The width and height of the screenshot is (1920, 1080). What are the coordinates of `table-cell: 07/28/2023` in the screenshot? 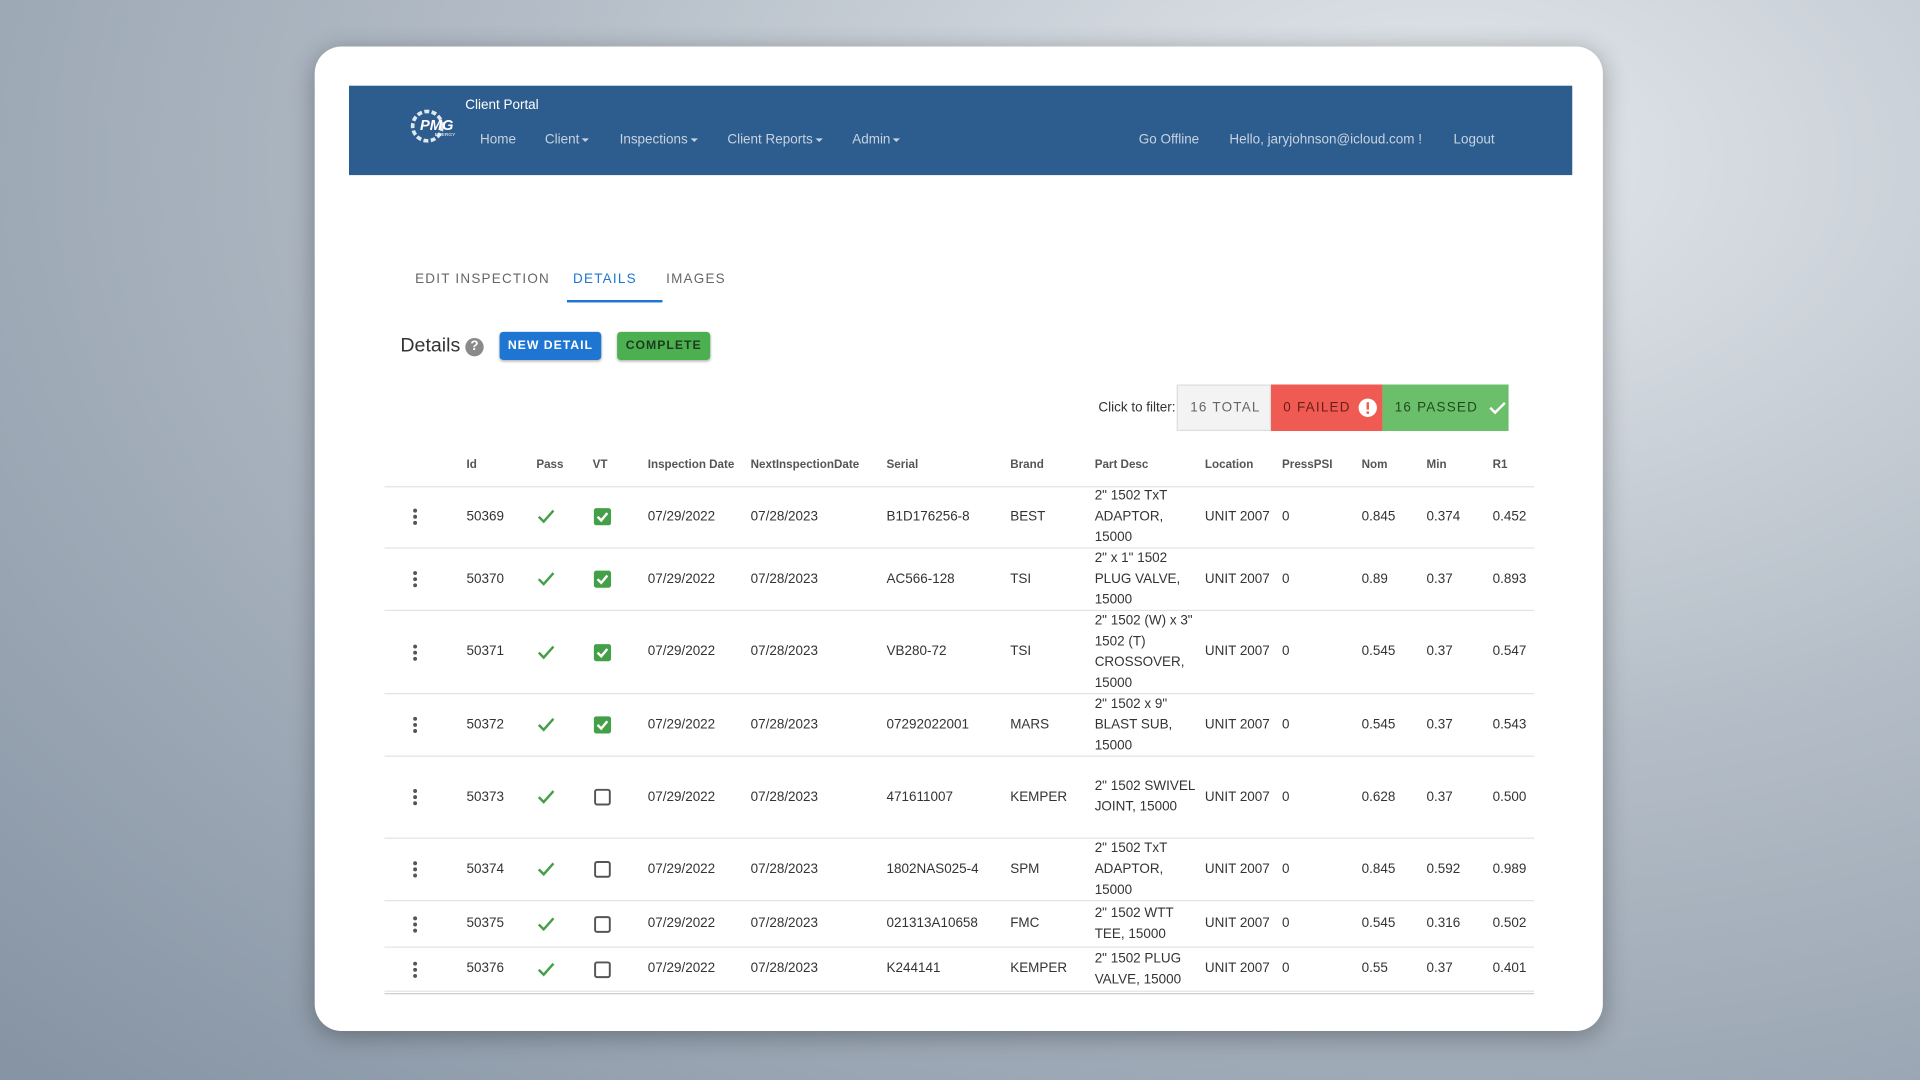 It's located at (817, 923).